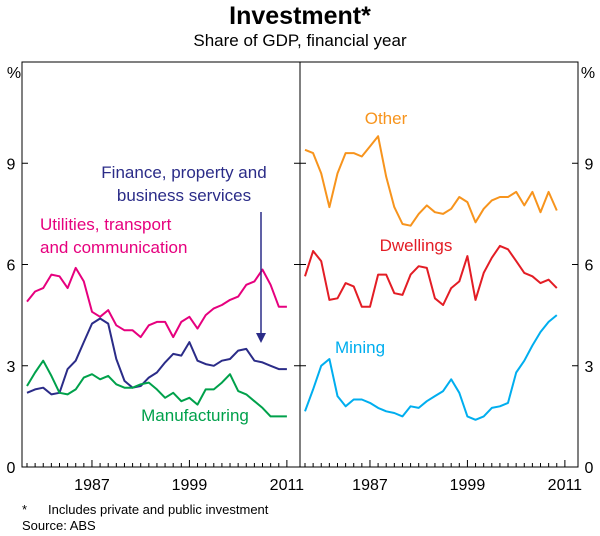 The width and height of the screenshot is (600, 536). What do you see at coordinates (11, 468) in the screenshot?
I see `y-tick-label-left: 0` at bounding box center [11, 468].